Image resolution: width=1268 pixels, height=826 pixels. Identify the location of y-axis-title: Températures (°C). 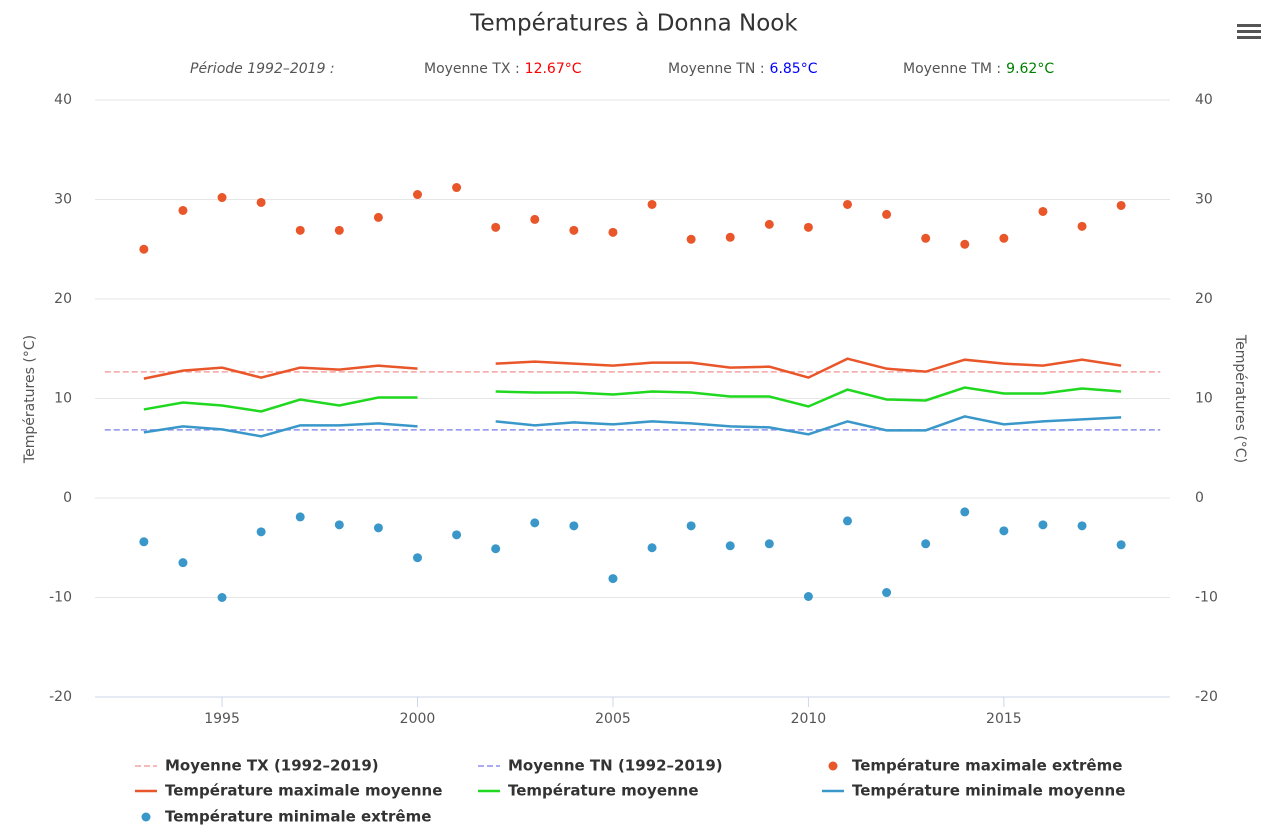
(30, 399).